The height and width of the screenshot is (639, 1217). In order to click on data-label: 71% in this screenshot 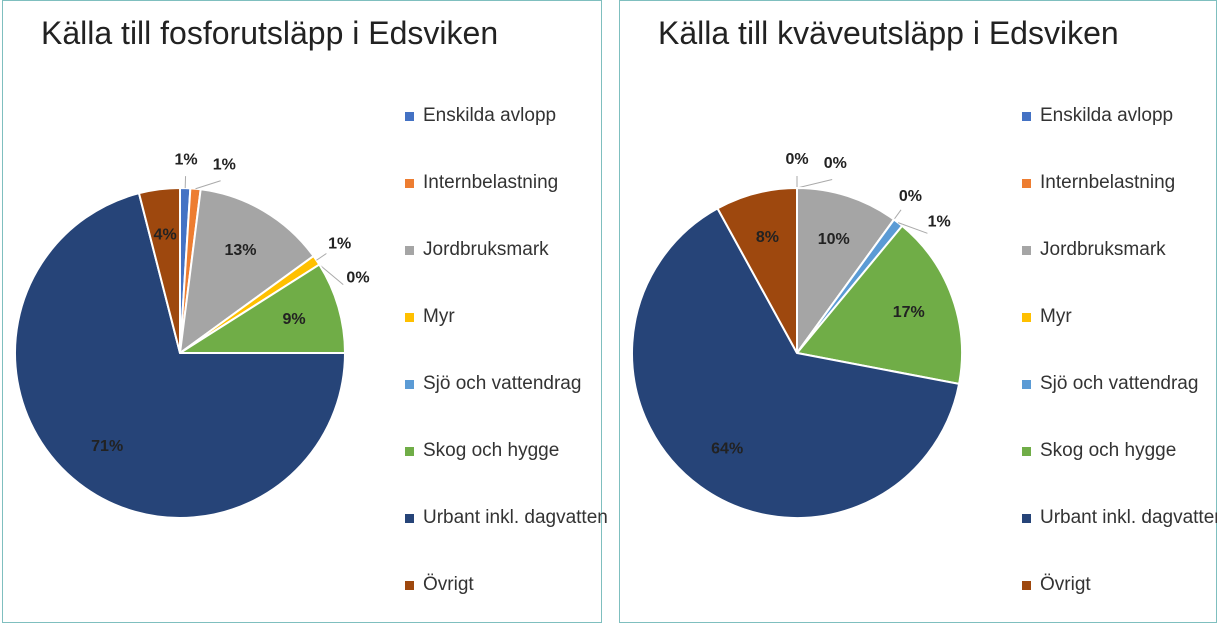, I will do `click(107, 446)`.